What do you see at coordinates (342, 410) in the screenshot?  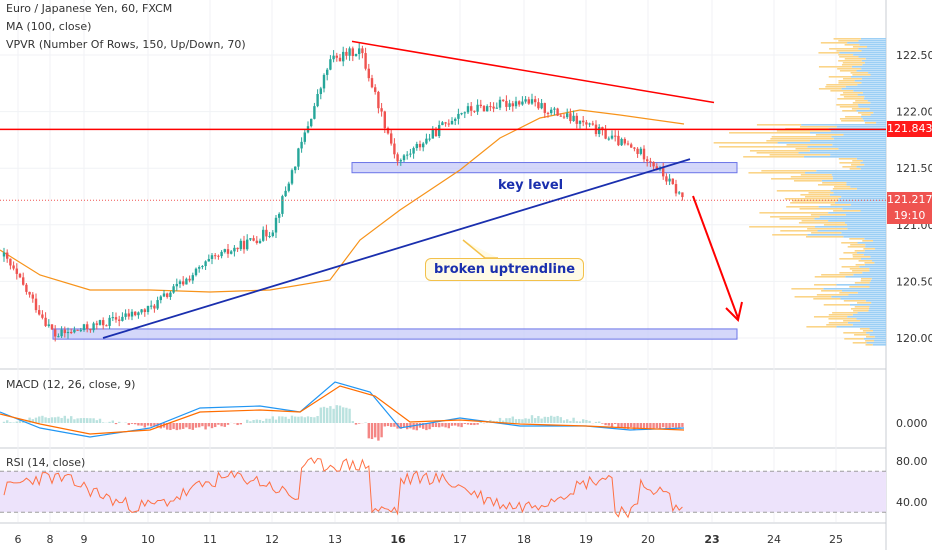 I see `macd-signal-line` at bounding box center [342, 410].